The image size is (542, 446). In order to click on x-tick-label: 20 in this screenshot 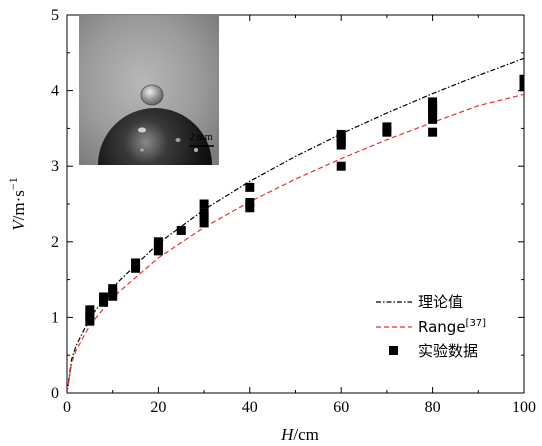, I will do `click(158, 407)`.